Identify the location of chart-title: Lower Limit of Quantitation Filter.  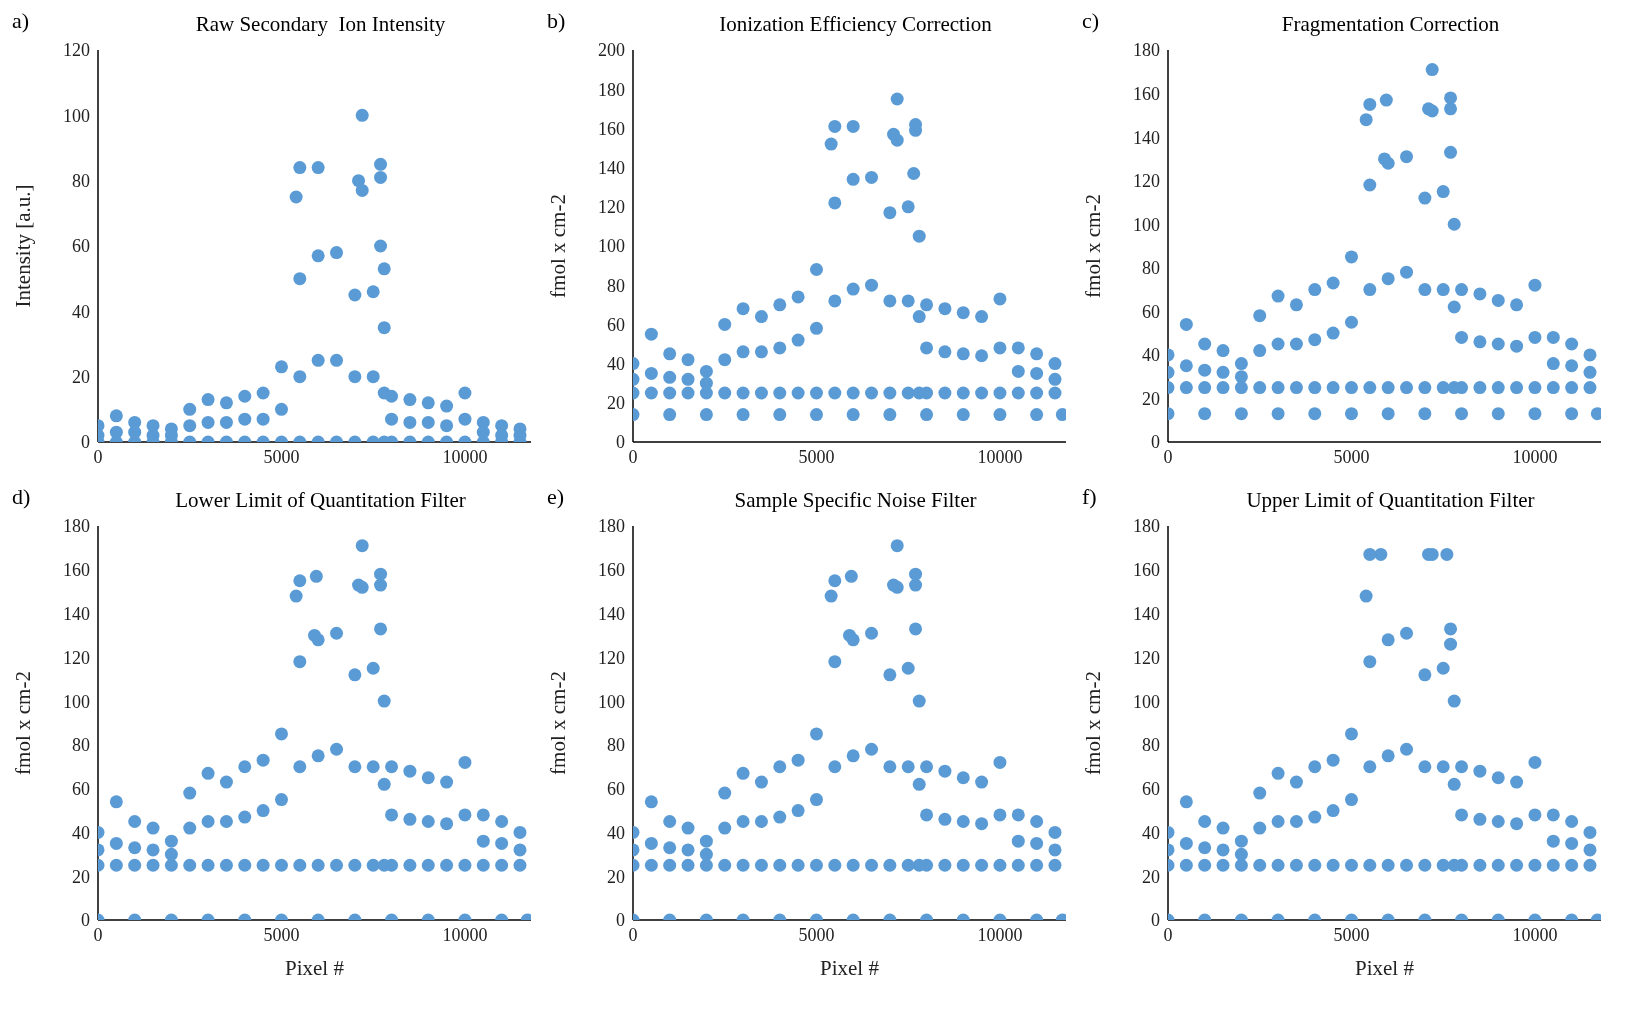
(320, 500).